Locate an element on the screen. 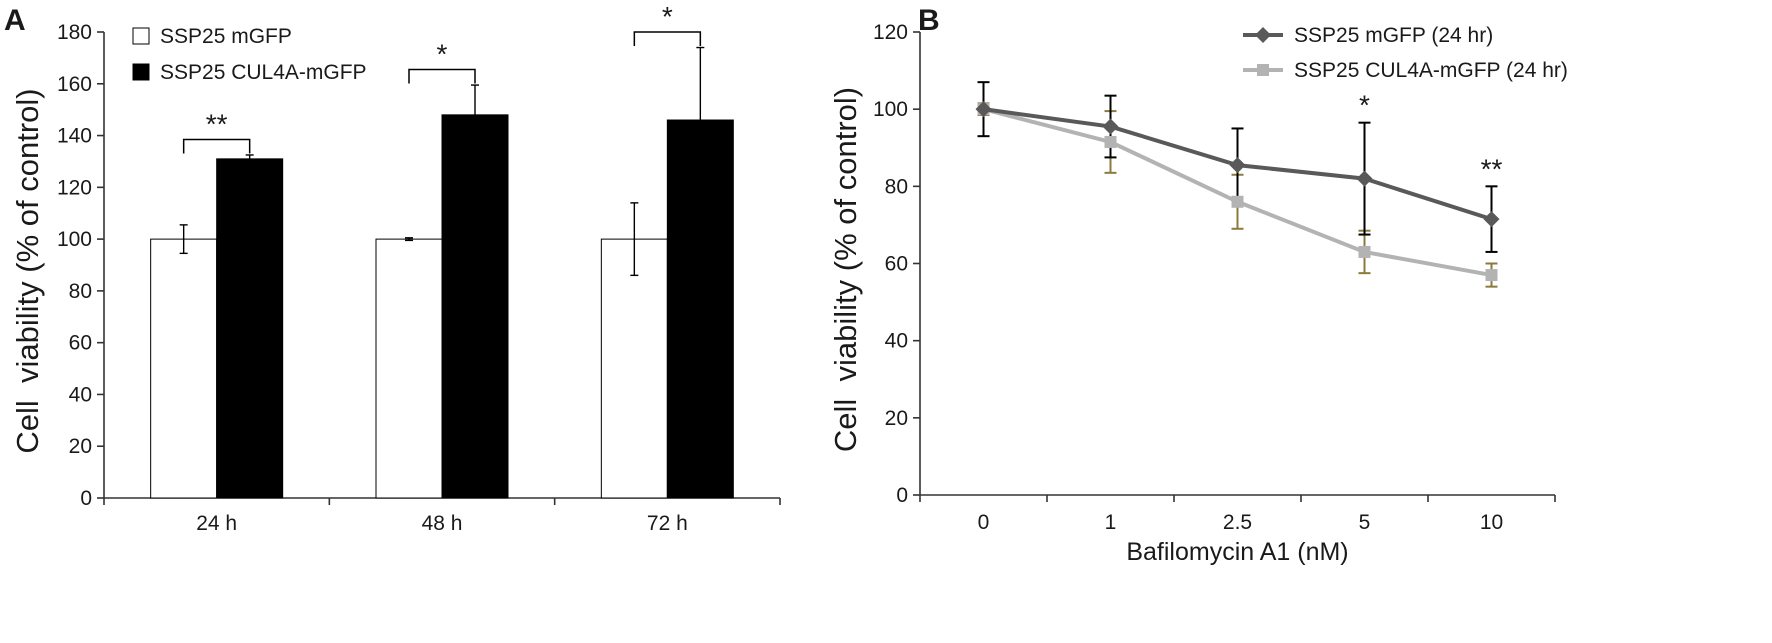  legend-label: SSP25 mGFP (24 hr) is located at coordinates (1393, 35).